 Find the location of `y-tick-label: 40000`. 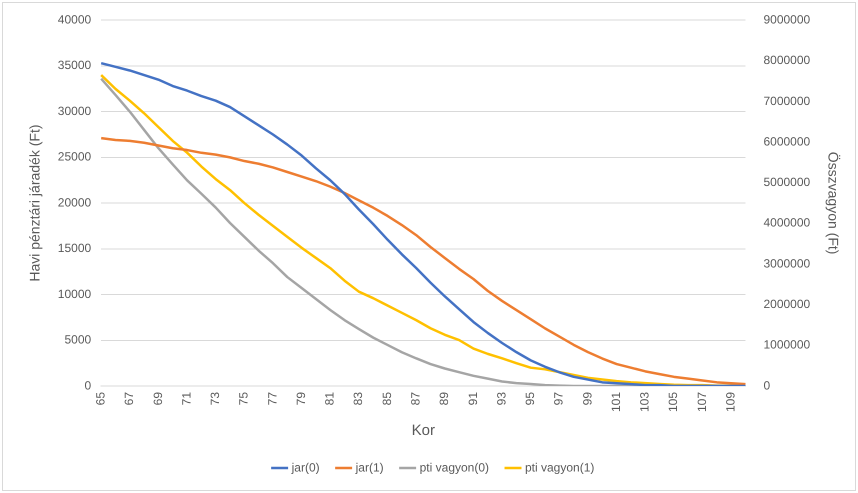

y-tick-label: 40000 is located at coordinates (75, 19).